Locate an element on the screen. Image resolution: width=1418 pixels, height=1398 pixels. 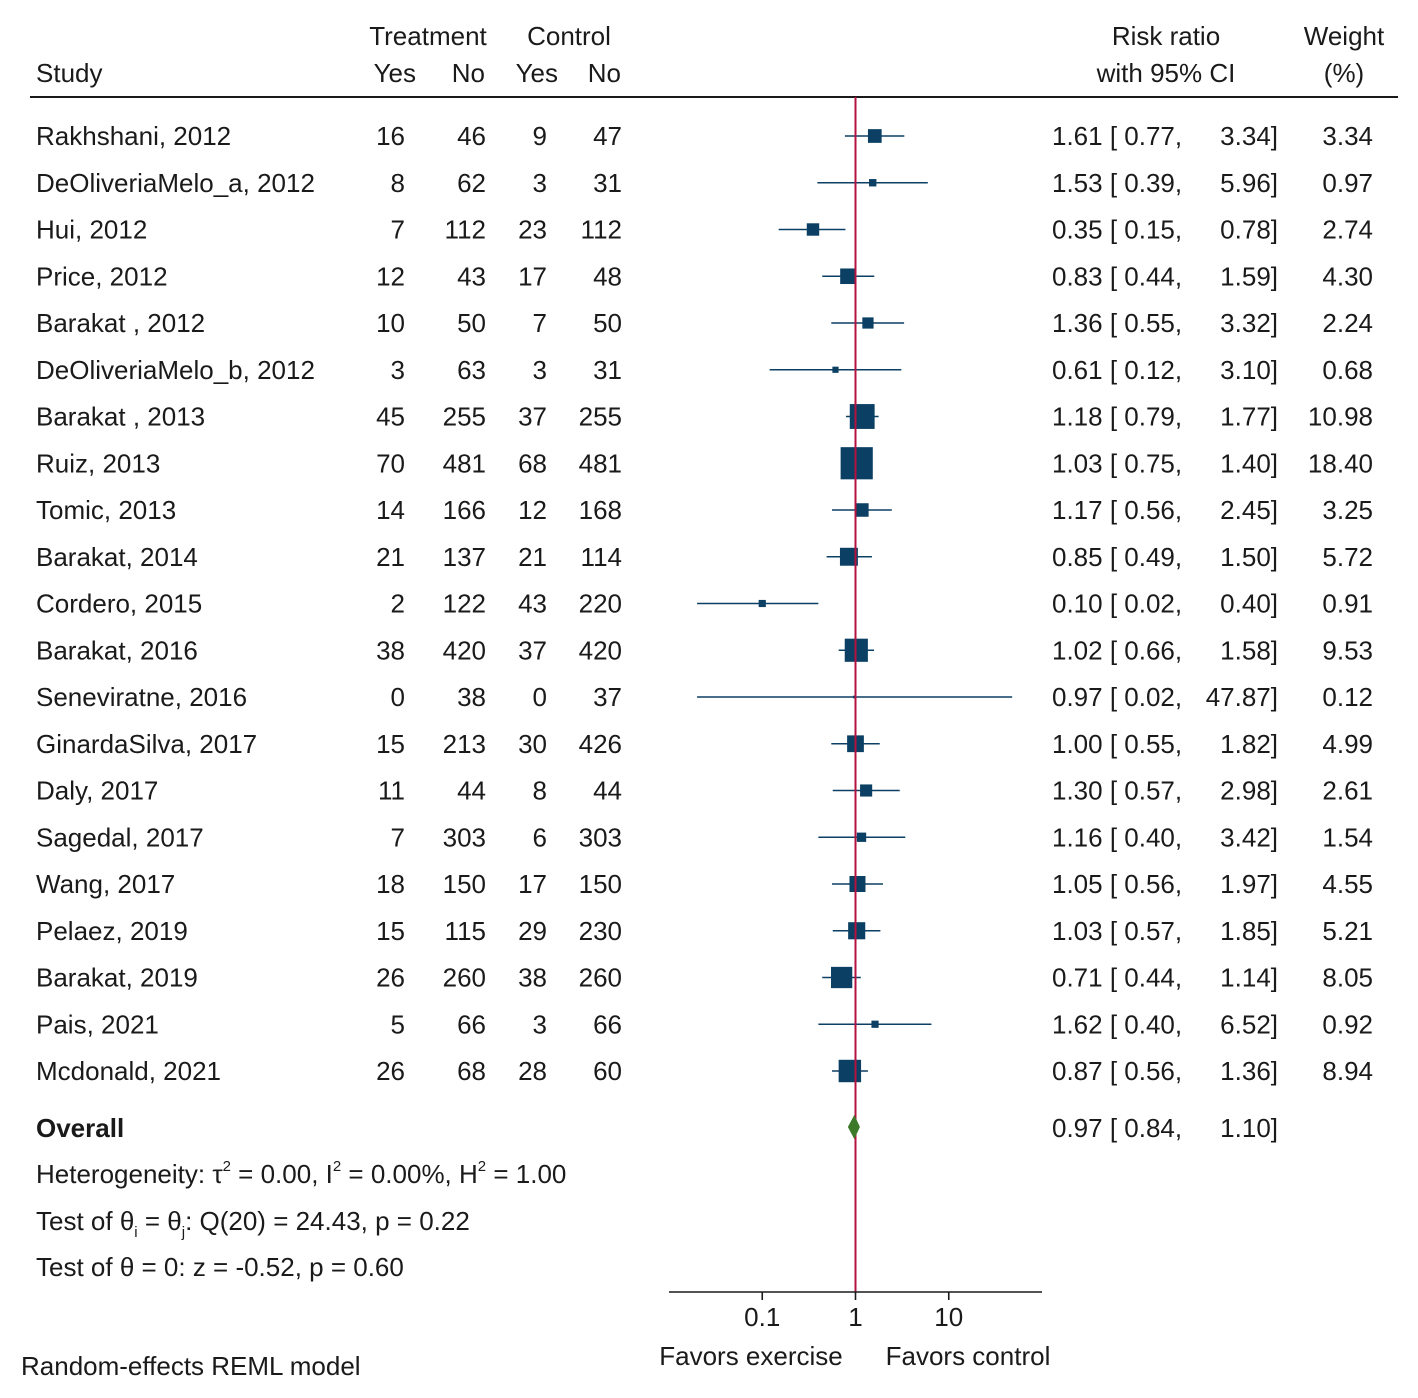
ci-upper-value: 2.45] is located at coordinates (1249, 510).